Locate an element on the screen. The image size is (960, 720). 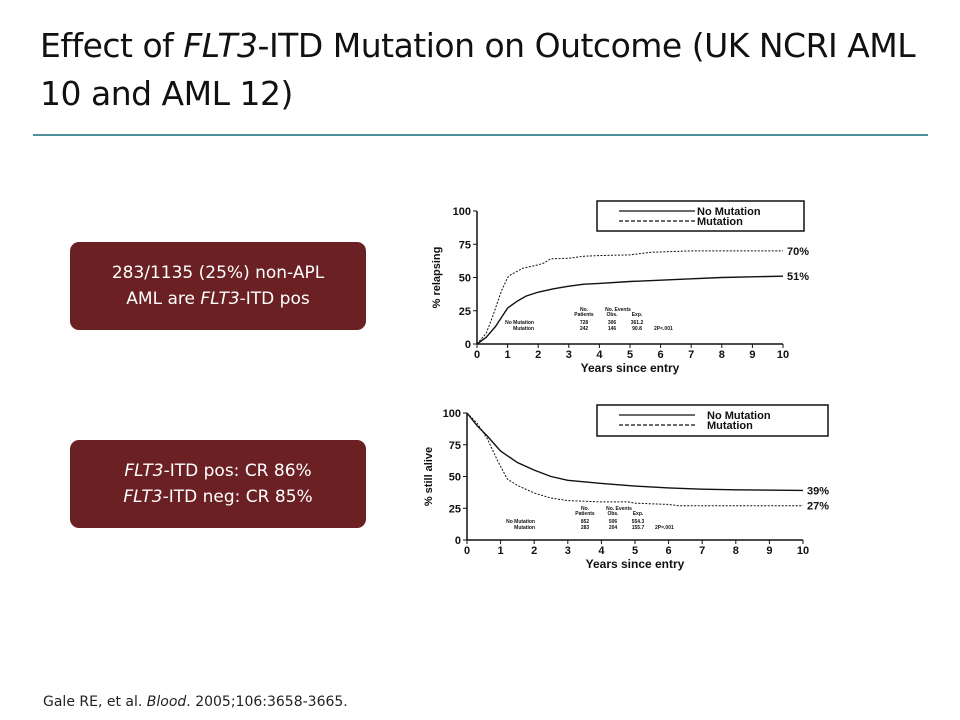
table-cell: 361.2 is located at coordinates (637, 323).